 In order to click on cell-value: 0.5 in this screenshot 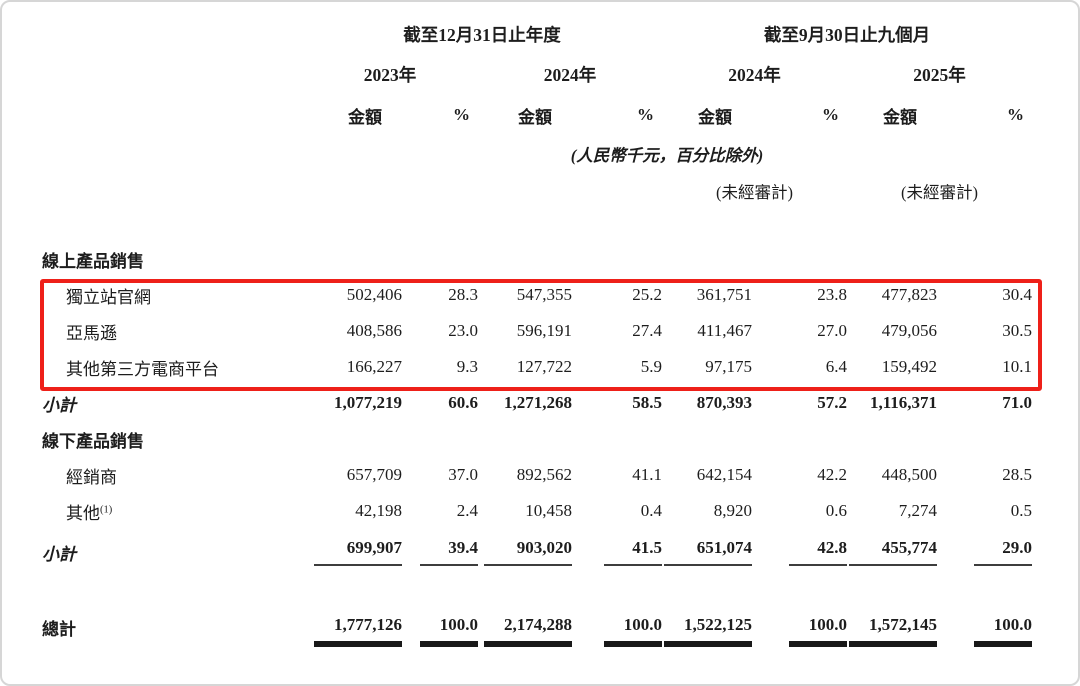, I will do `click(1021, 510)`.